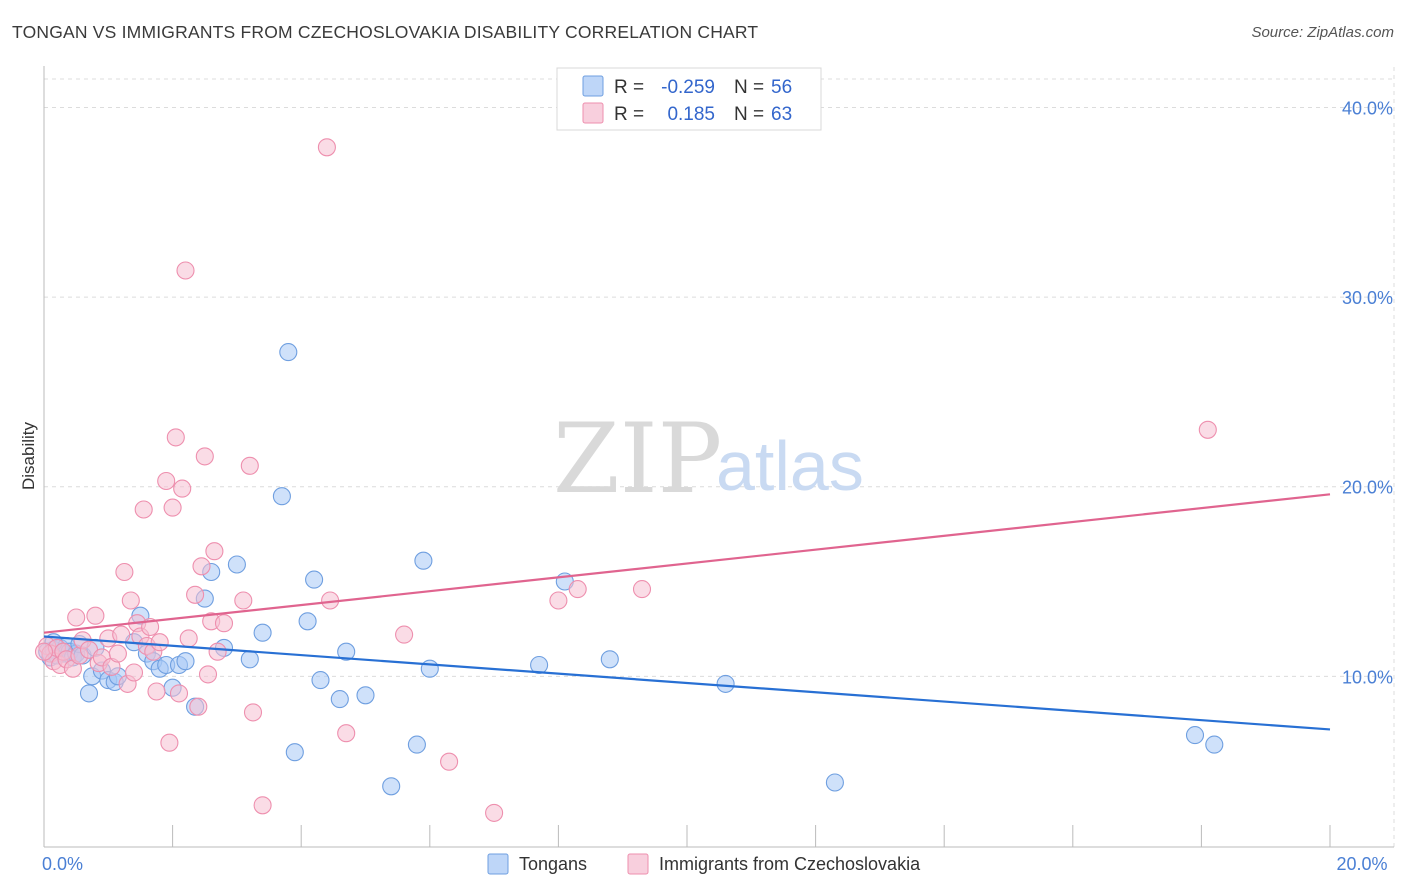 The width and height of the screenshot is (1406, 892). Describe the element at coordinates (637, 459) in the screenshot. I see `watermark-zip: ZIP` at that location.